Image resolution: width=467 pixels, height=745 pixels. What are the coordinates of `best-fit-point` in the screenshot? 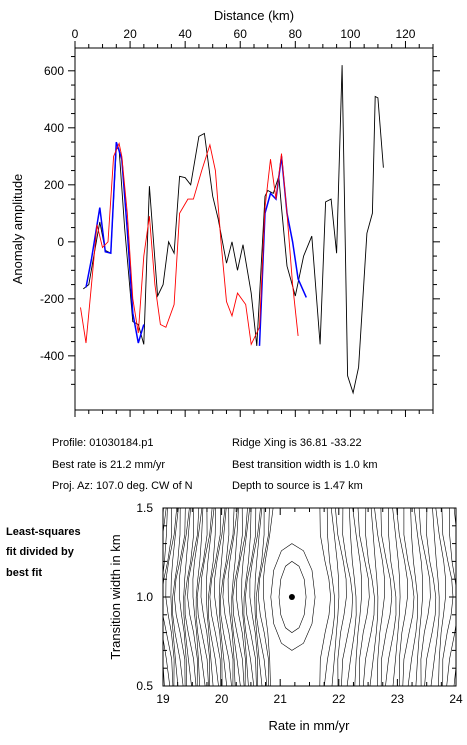 It's located at (291, 597).